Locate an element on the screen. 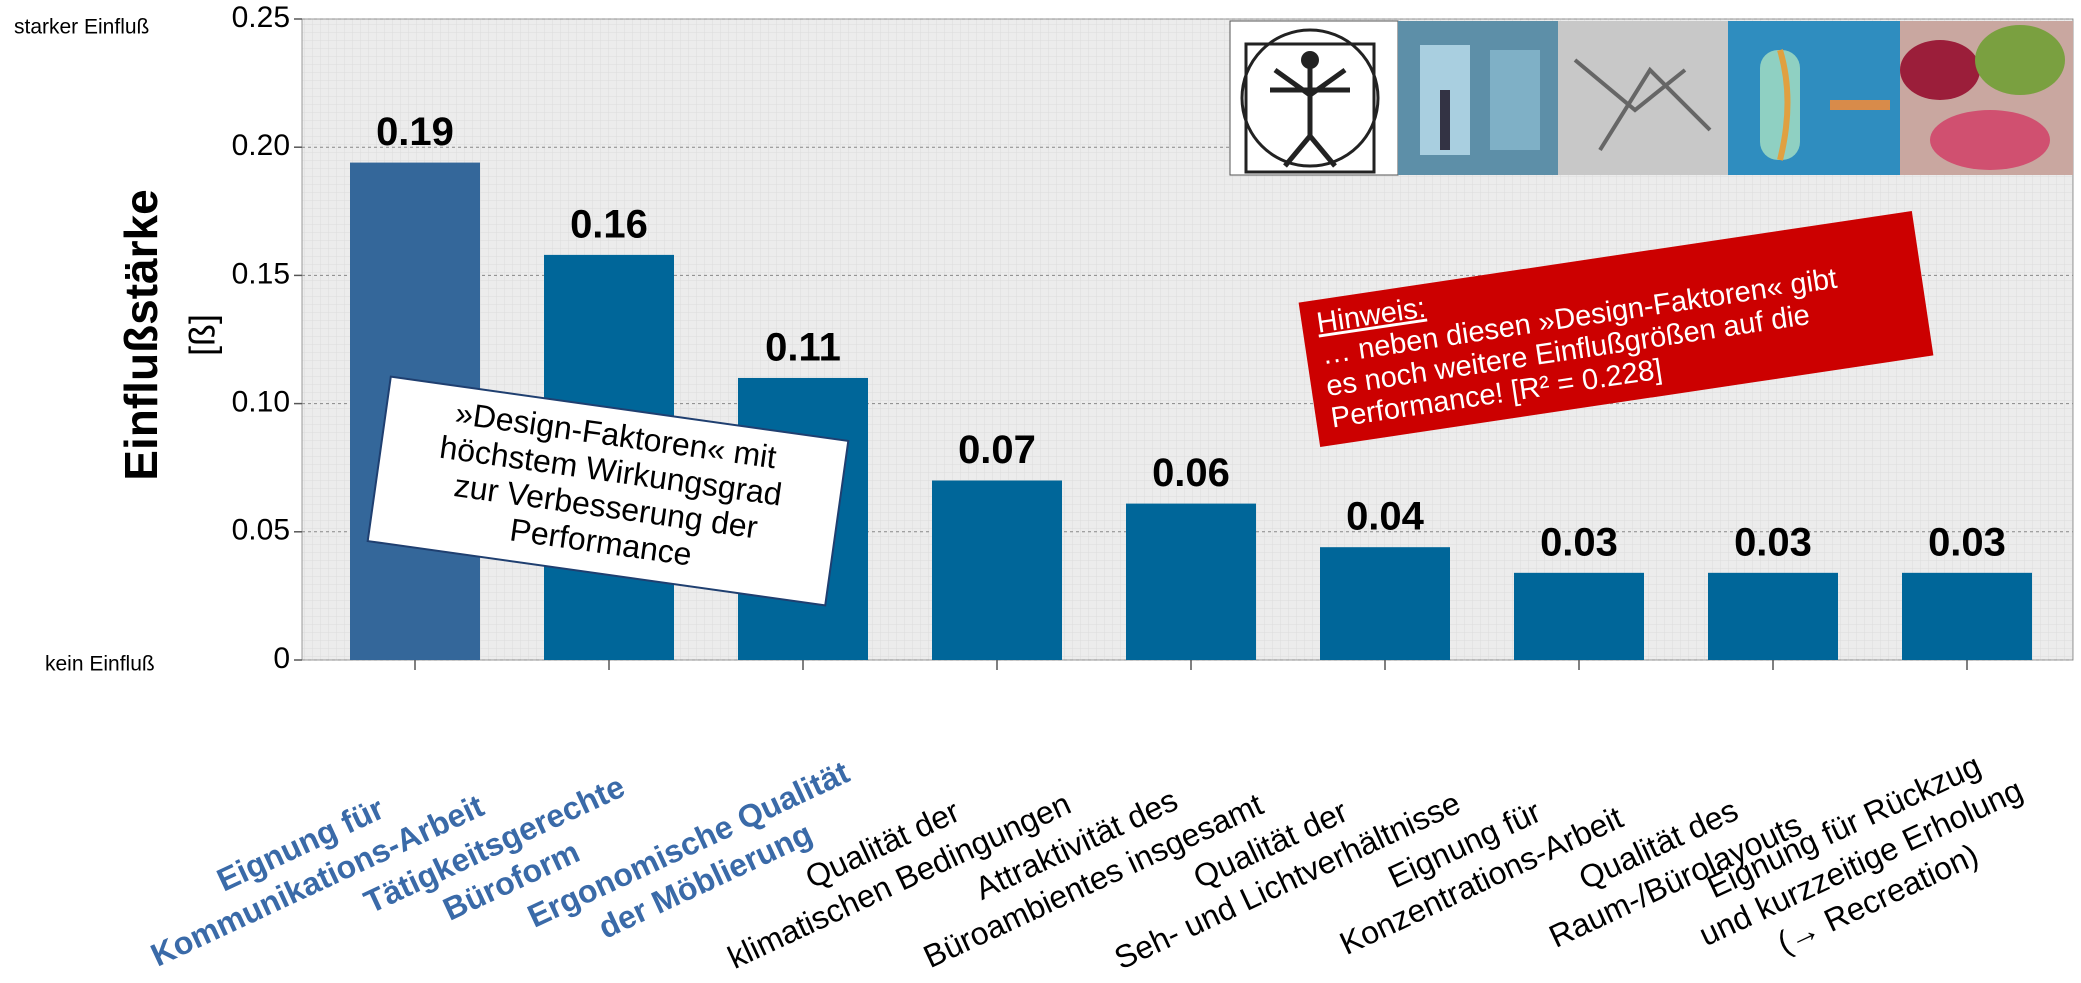  value-label: 0.07 is located at coordinates (997, 450).